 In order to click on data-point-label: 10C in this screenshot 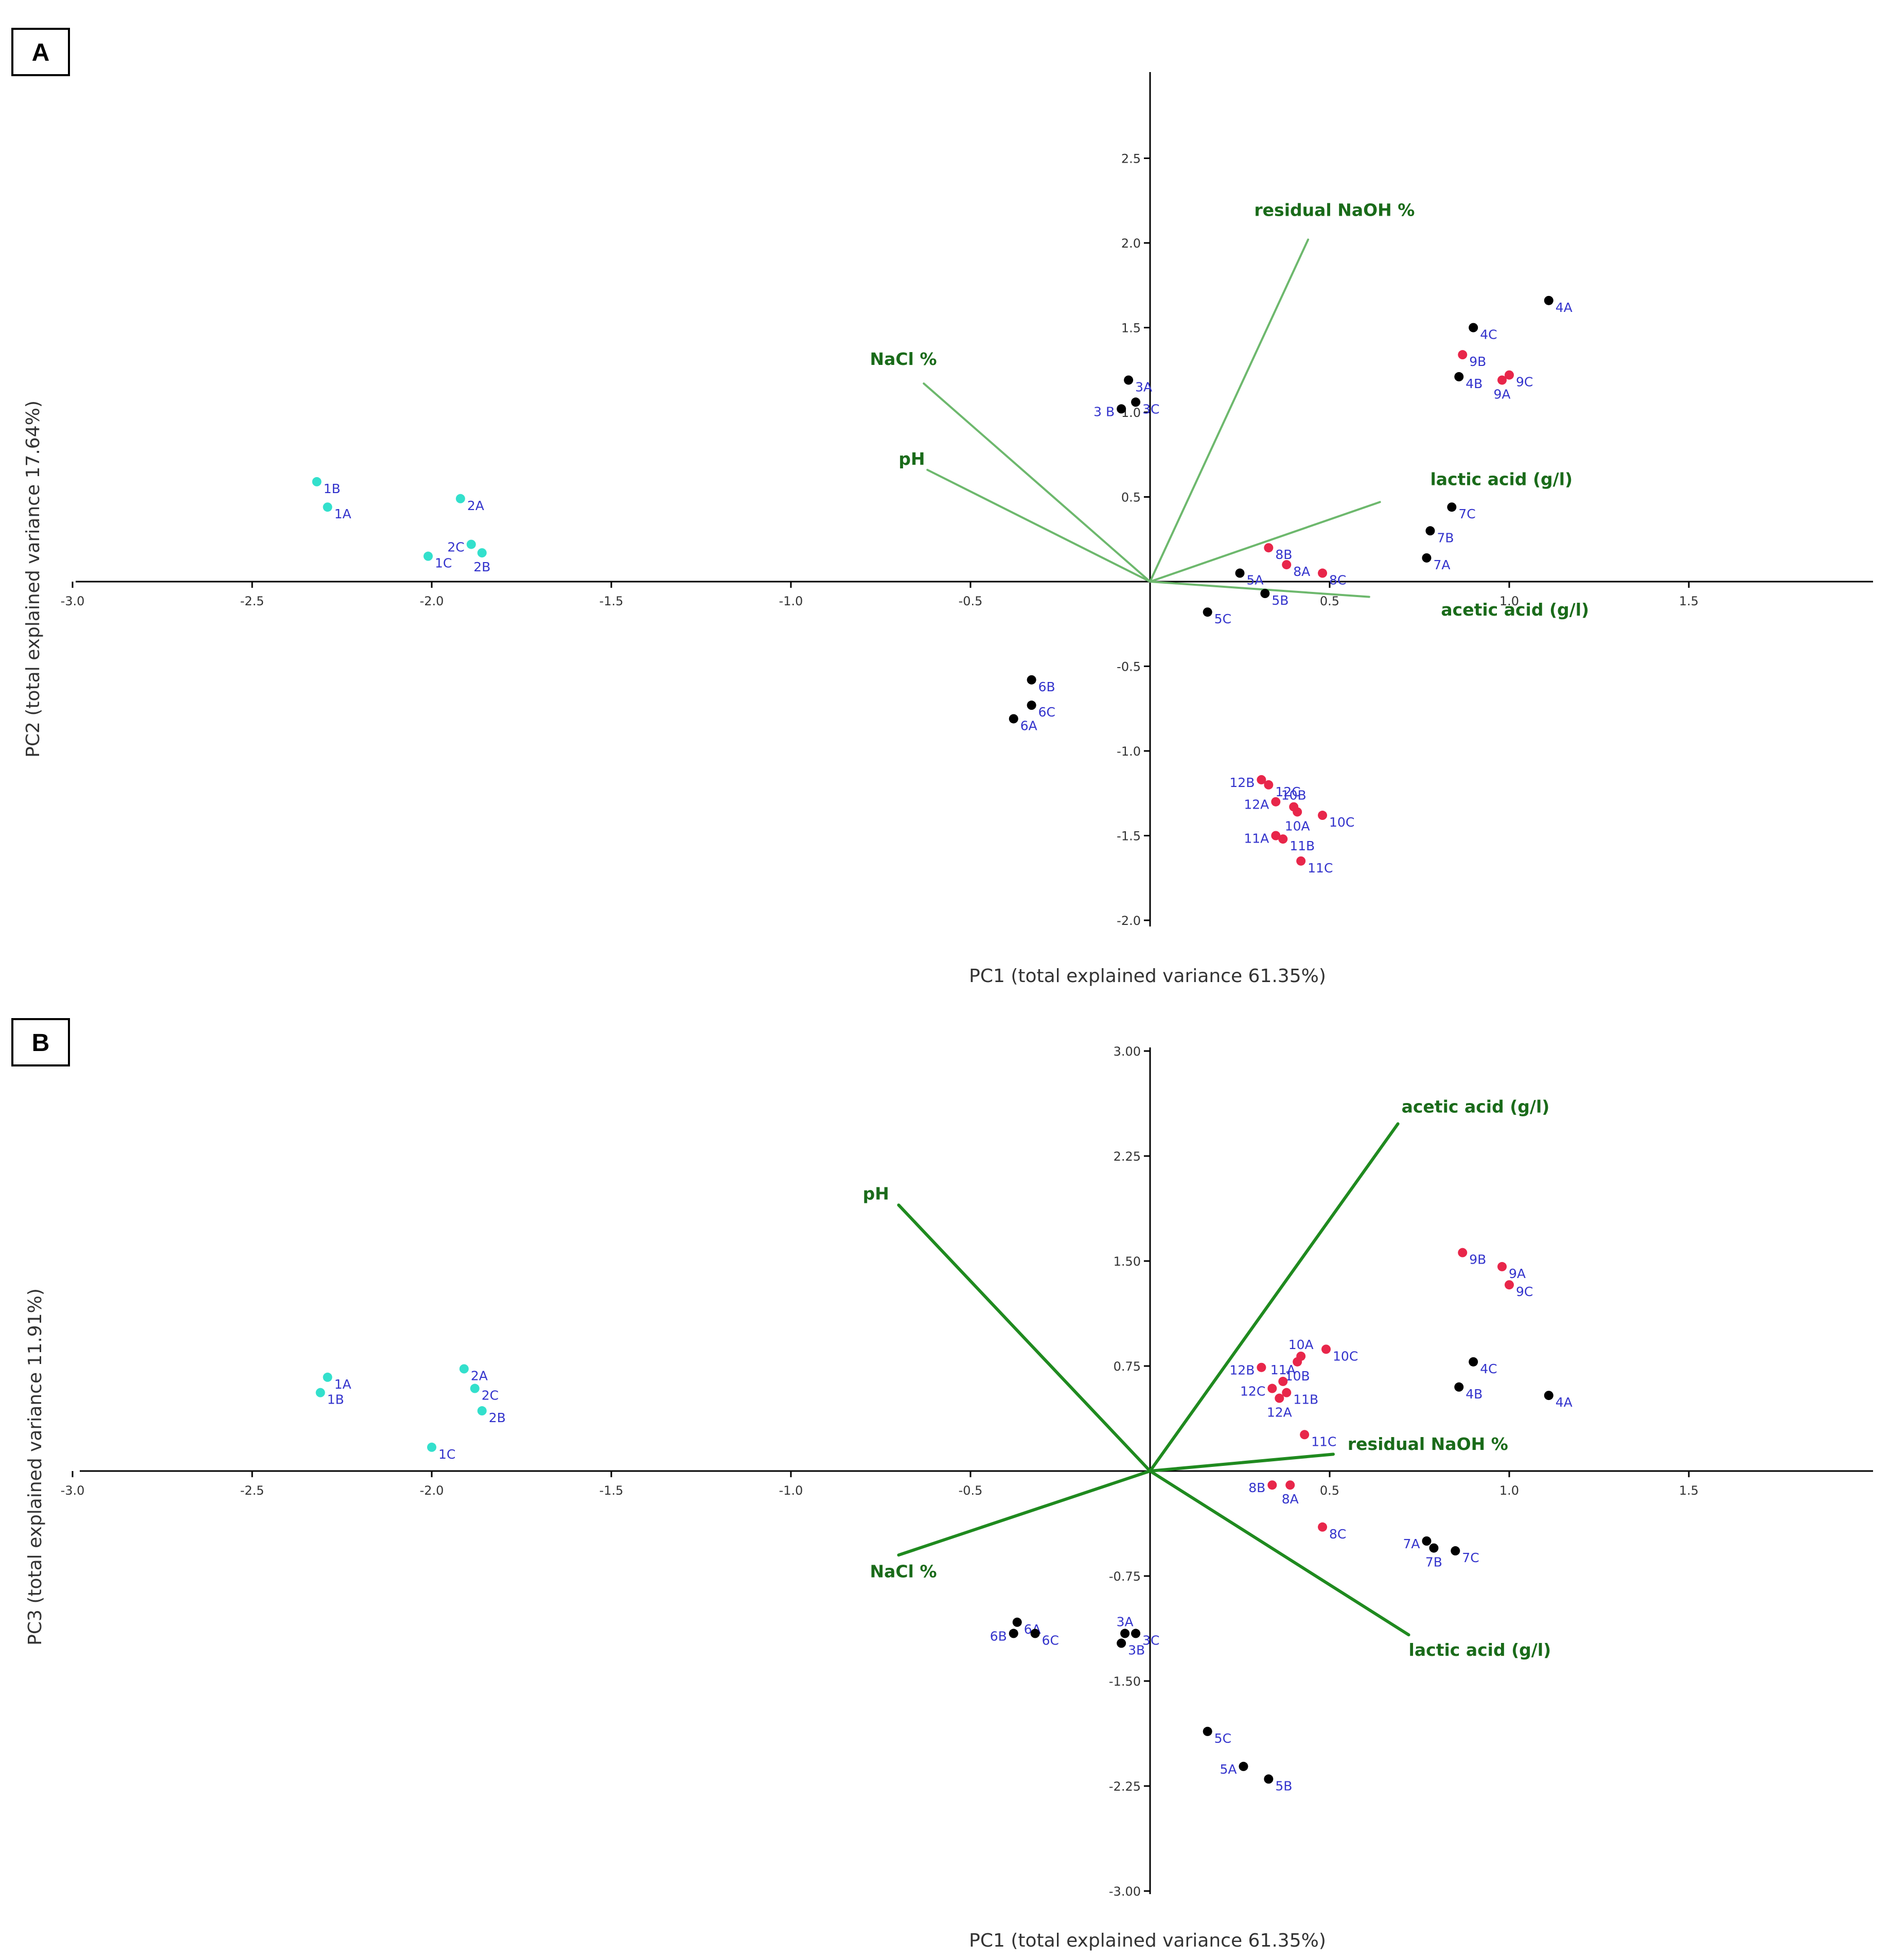, I will do `click(1341, 822)`.